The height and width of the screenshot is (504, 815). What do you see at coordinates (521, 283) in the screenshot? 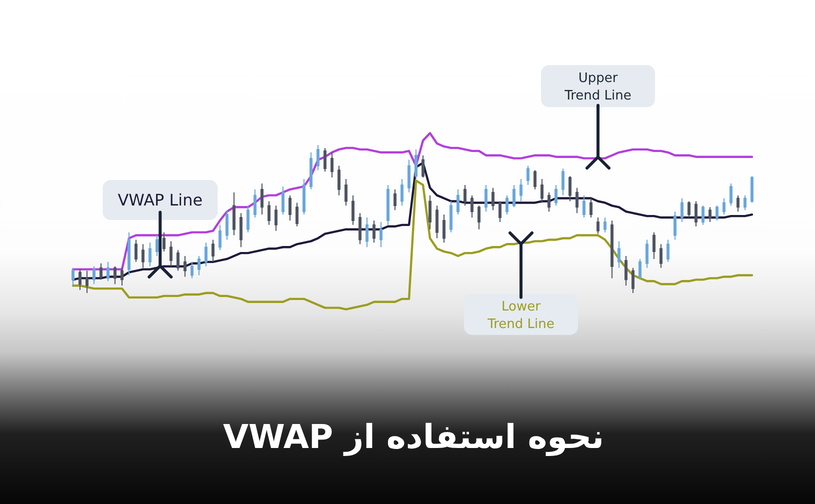
I see `callout: Lower Trend Line` at bounding box center [521, 283].